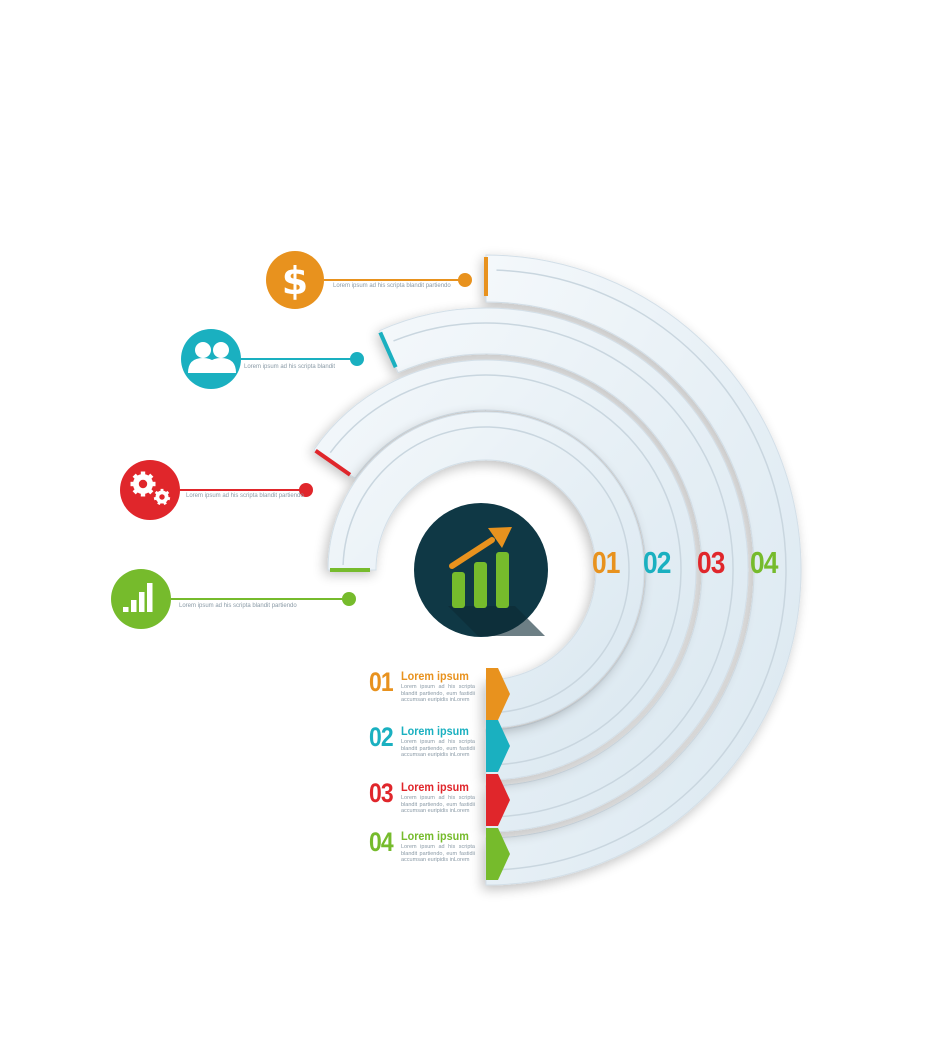 The width and height of the screenshot is (926, 1041). I want to click on center-shadow, so click(496, 621).